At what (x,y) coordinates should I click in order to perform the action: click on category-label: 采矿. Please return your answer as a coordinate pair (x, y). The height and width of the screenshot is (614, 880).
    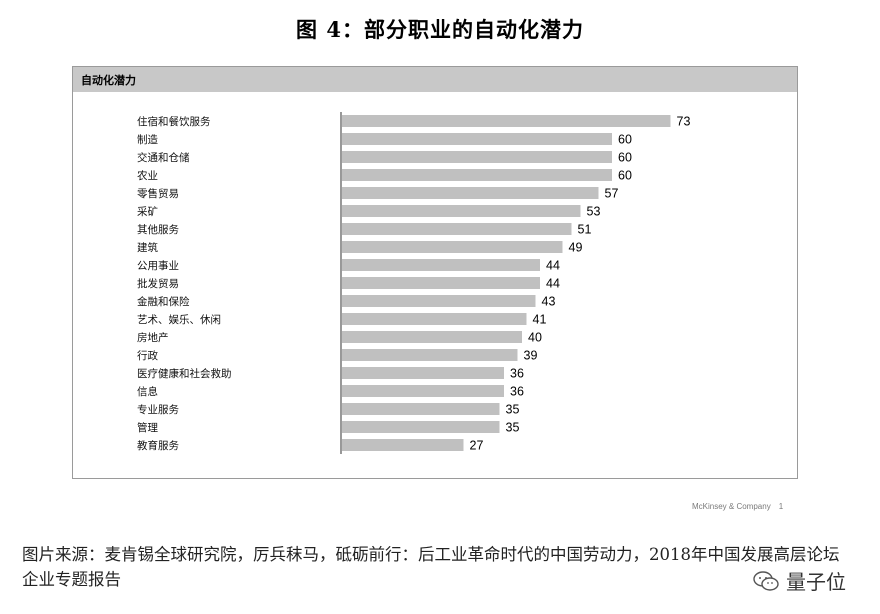
    Looking at the image, I should click on (147, 211).